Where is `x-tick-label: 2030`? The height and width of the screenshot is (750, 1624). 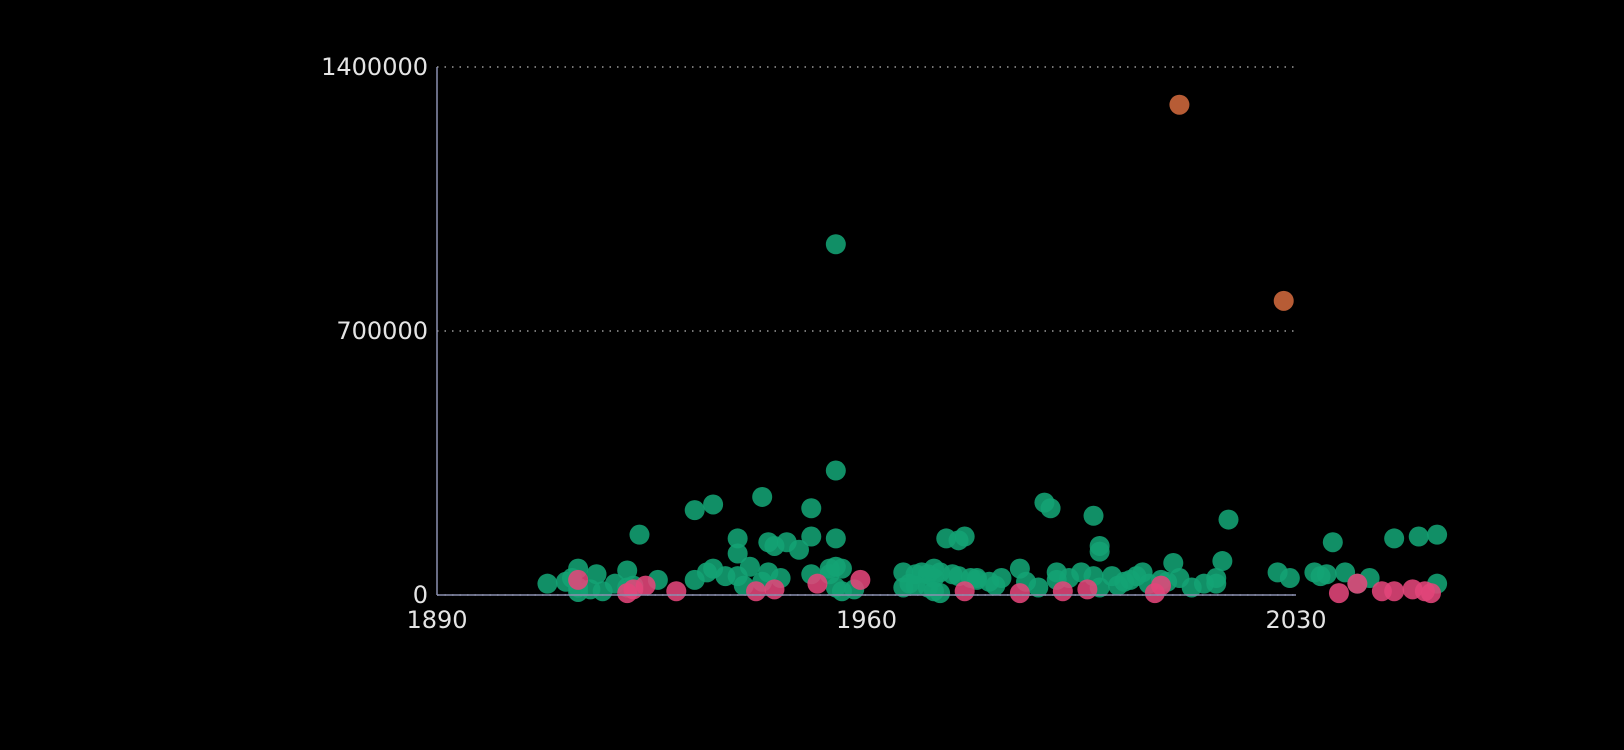
x-tick-label: 2030 is located at coordinates (1295, 620).